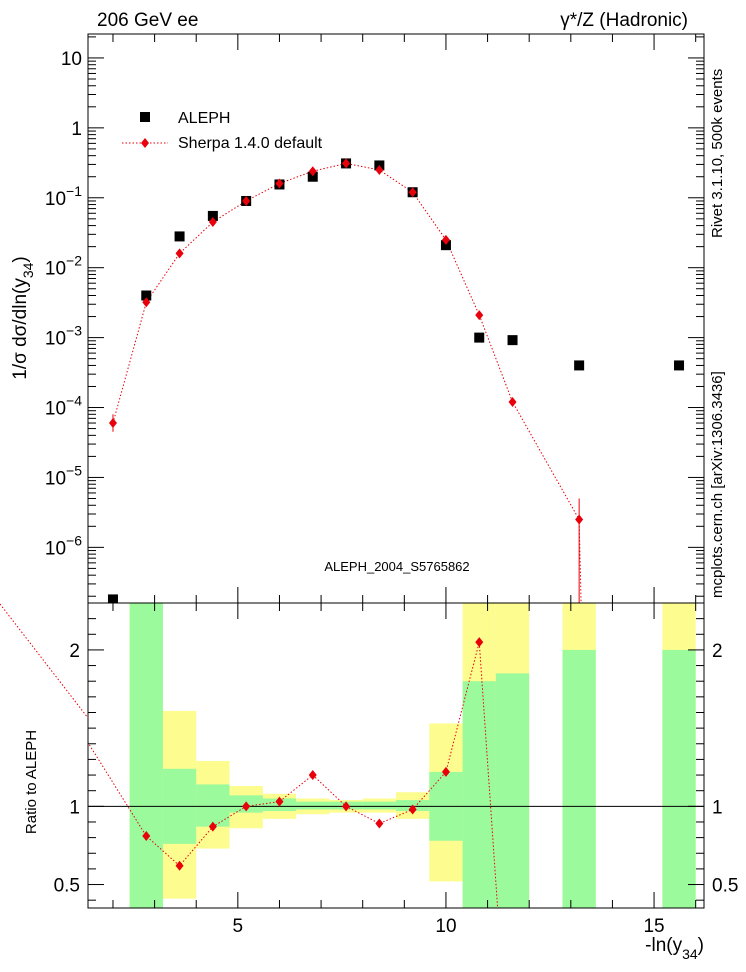 The width and height of the screenshot is (746, 972). I want to click on legend: ALEPH Sherpa 1.4.0 default, so click(222, 131).